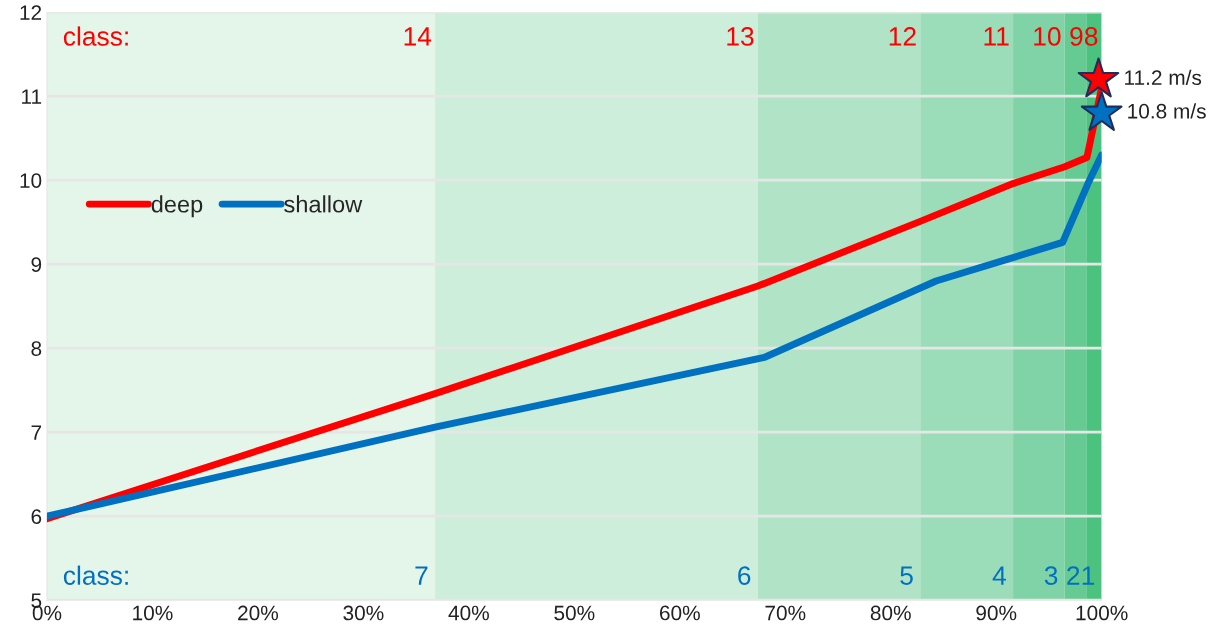 Image resolution: width=1220 pixels, height=644 pixels. Describe the element at coordinates (468, 613) in the screenshot. I see `x-tick-label: 40%` at that location.